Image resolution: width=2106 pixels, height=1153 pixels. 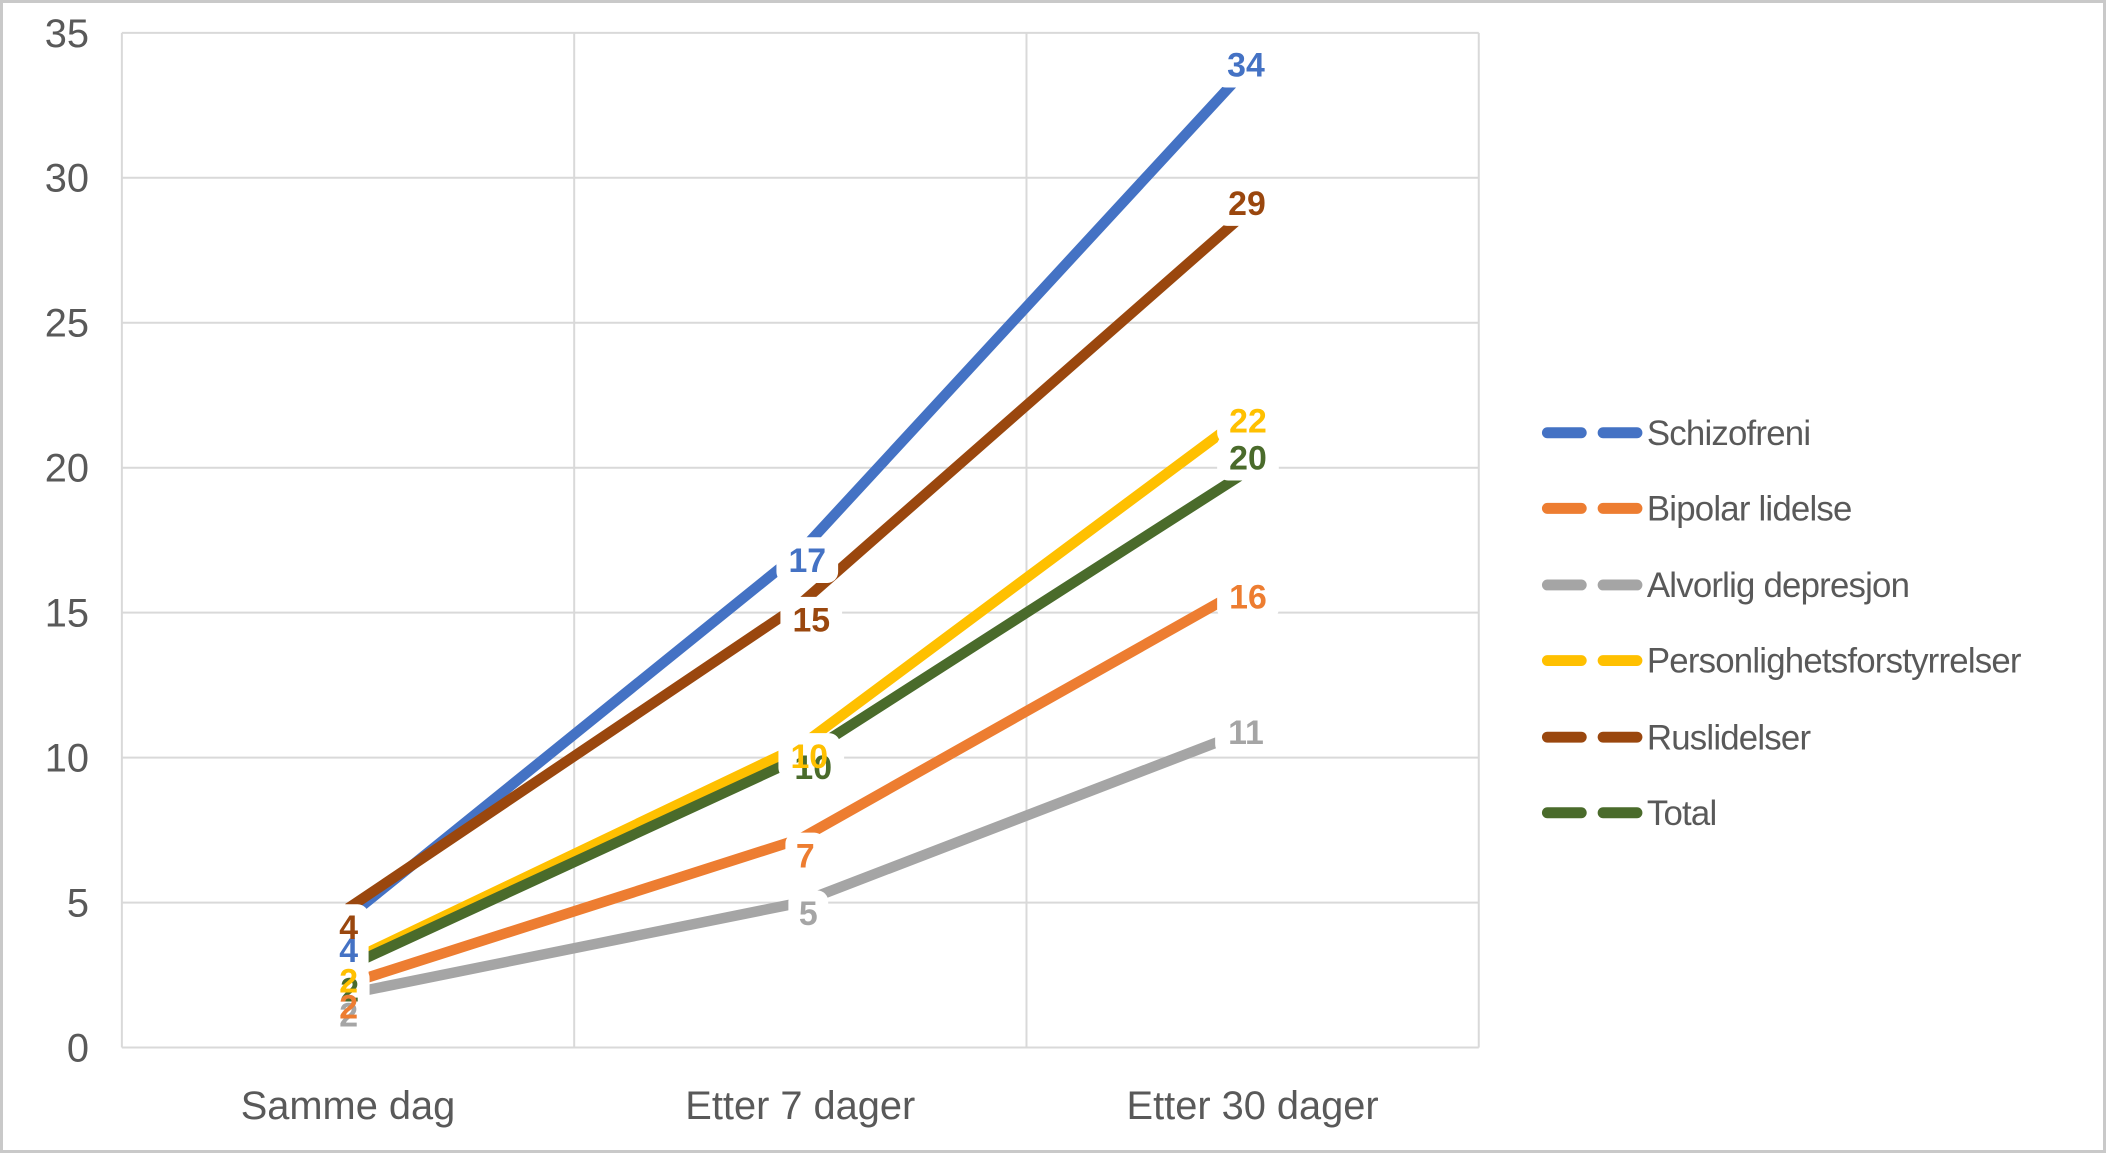 What do you see at coordinates (813, 768) in the screenshot?
I see `data-label-total-1: 10` at bounding box center [813, 768].